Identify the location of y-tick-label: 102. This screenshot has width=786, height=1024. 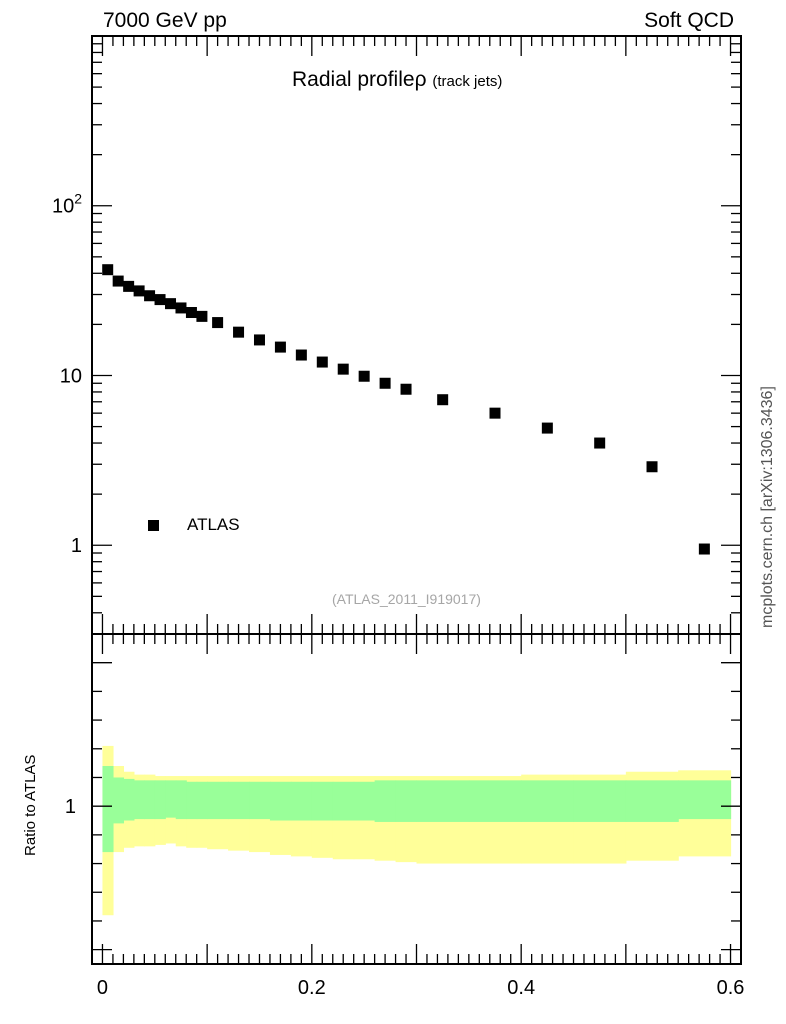
(67, 204).